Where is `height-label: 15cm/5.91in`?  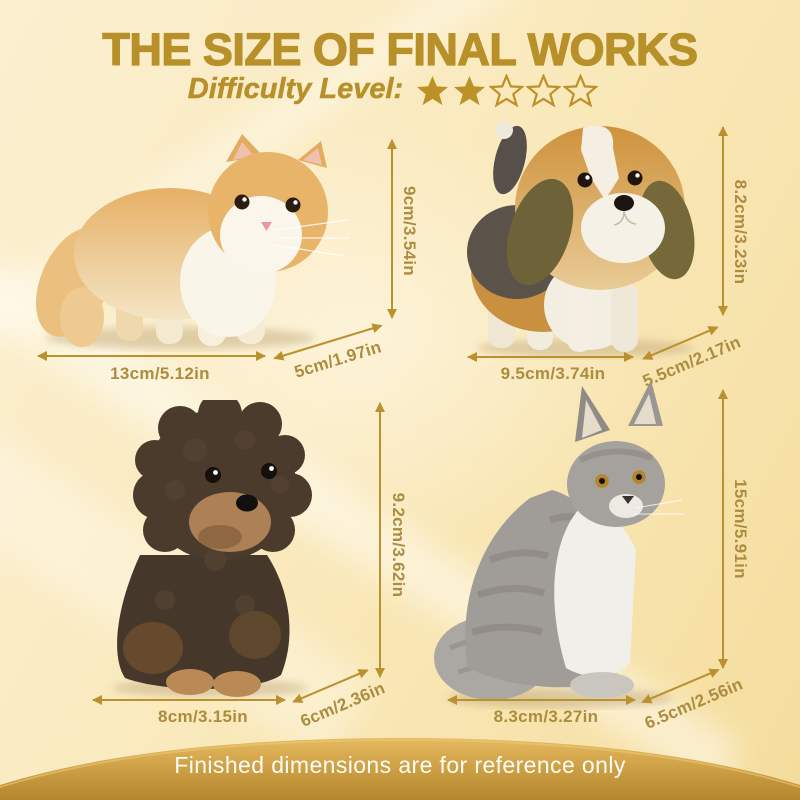
height-label: 15cm/5.91in is located at coordinates (740, 529).